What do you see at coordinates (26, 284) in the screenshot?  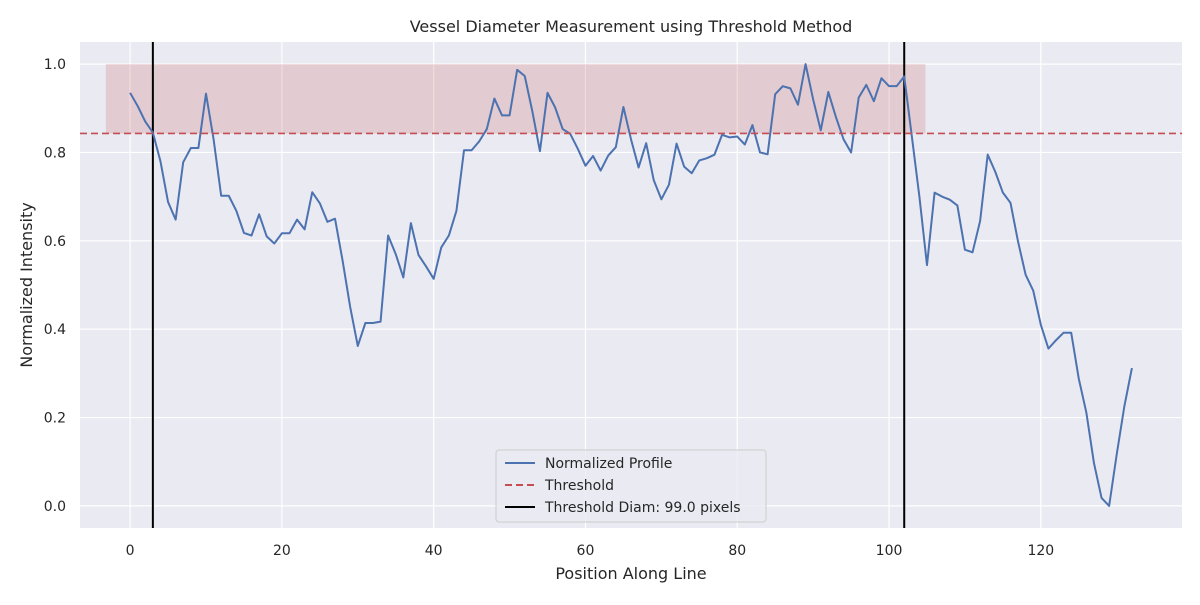 I see `y-axis-label: Normalized Intensity` at bounding box center [26, 284].